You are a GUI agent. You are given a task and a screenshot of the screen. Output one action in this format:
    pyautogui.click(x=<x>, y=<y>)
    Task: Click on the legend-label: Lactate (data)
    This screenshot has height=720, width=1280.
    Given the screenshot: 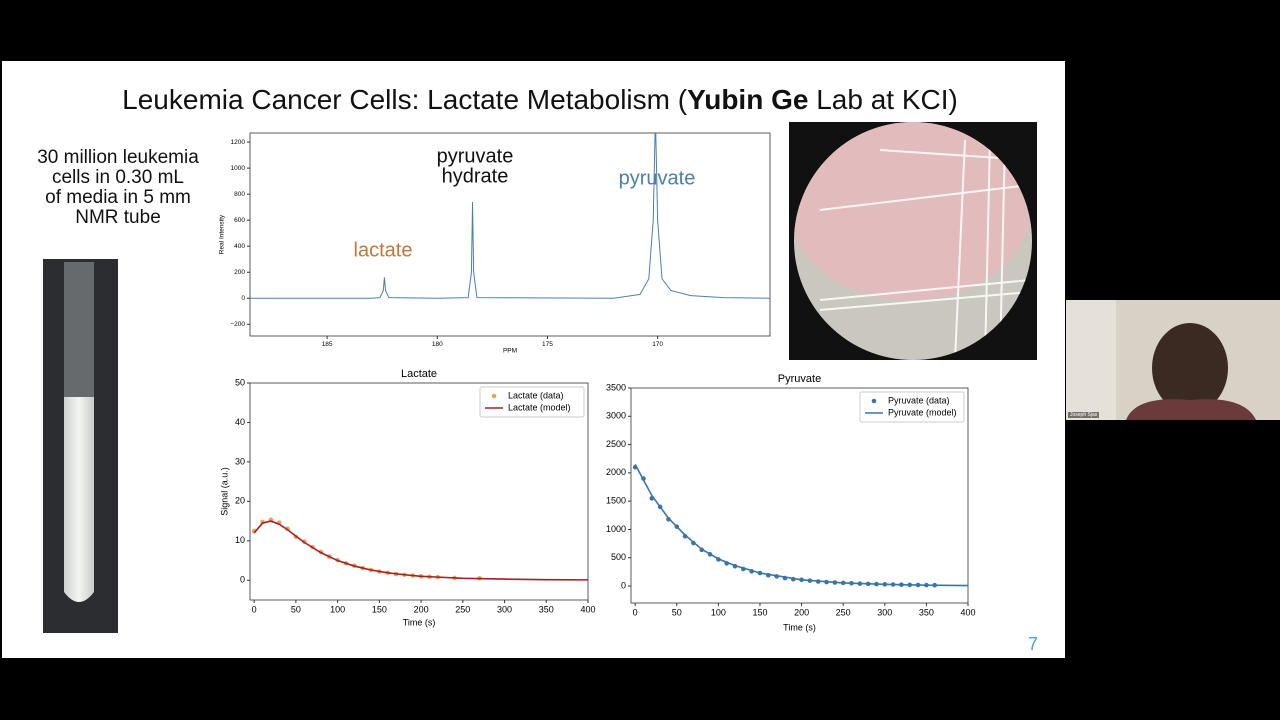 What is the action you would take?
    pyautogui.click(x=536, y=395)
    